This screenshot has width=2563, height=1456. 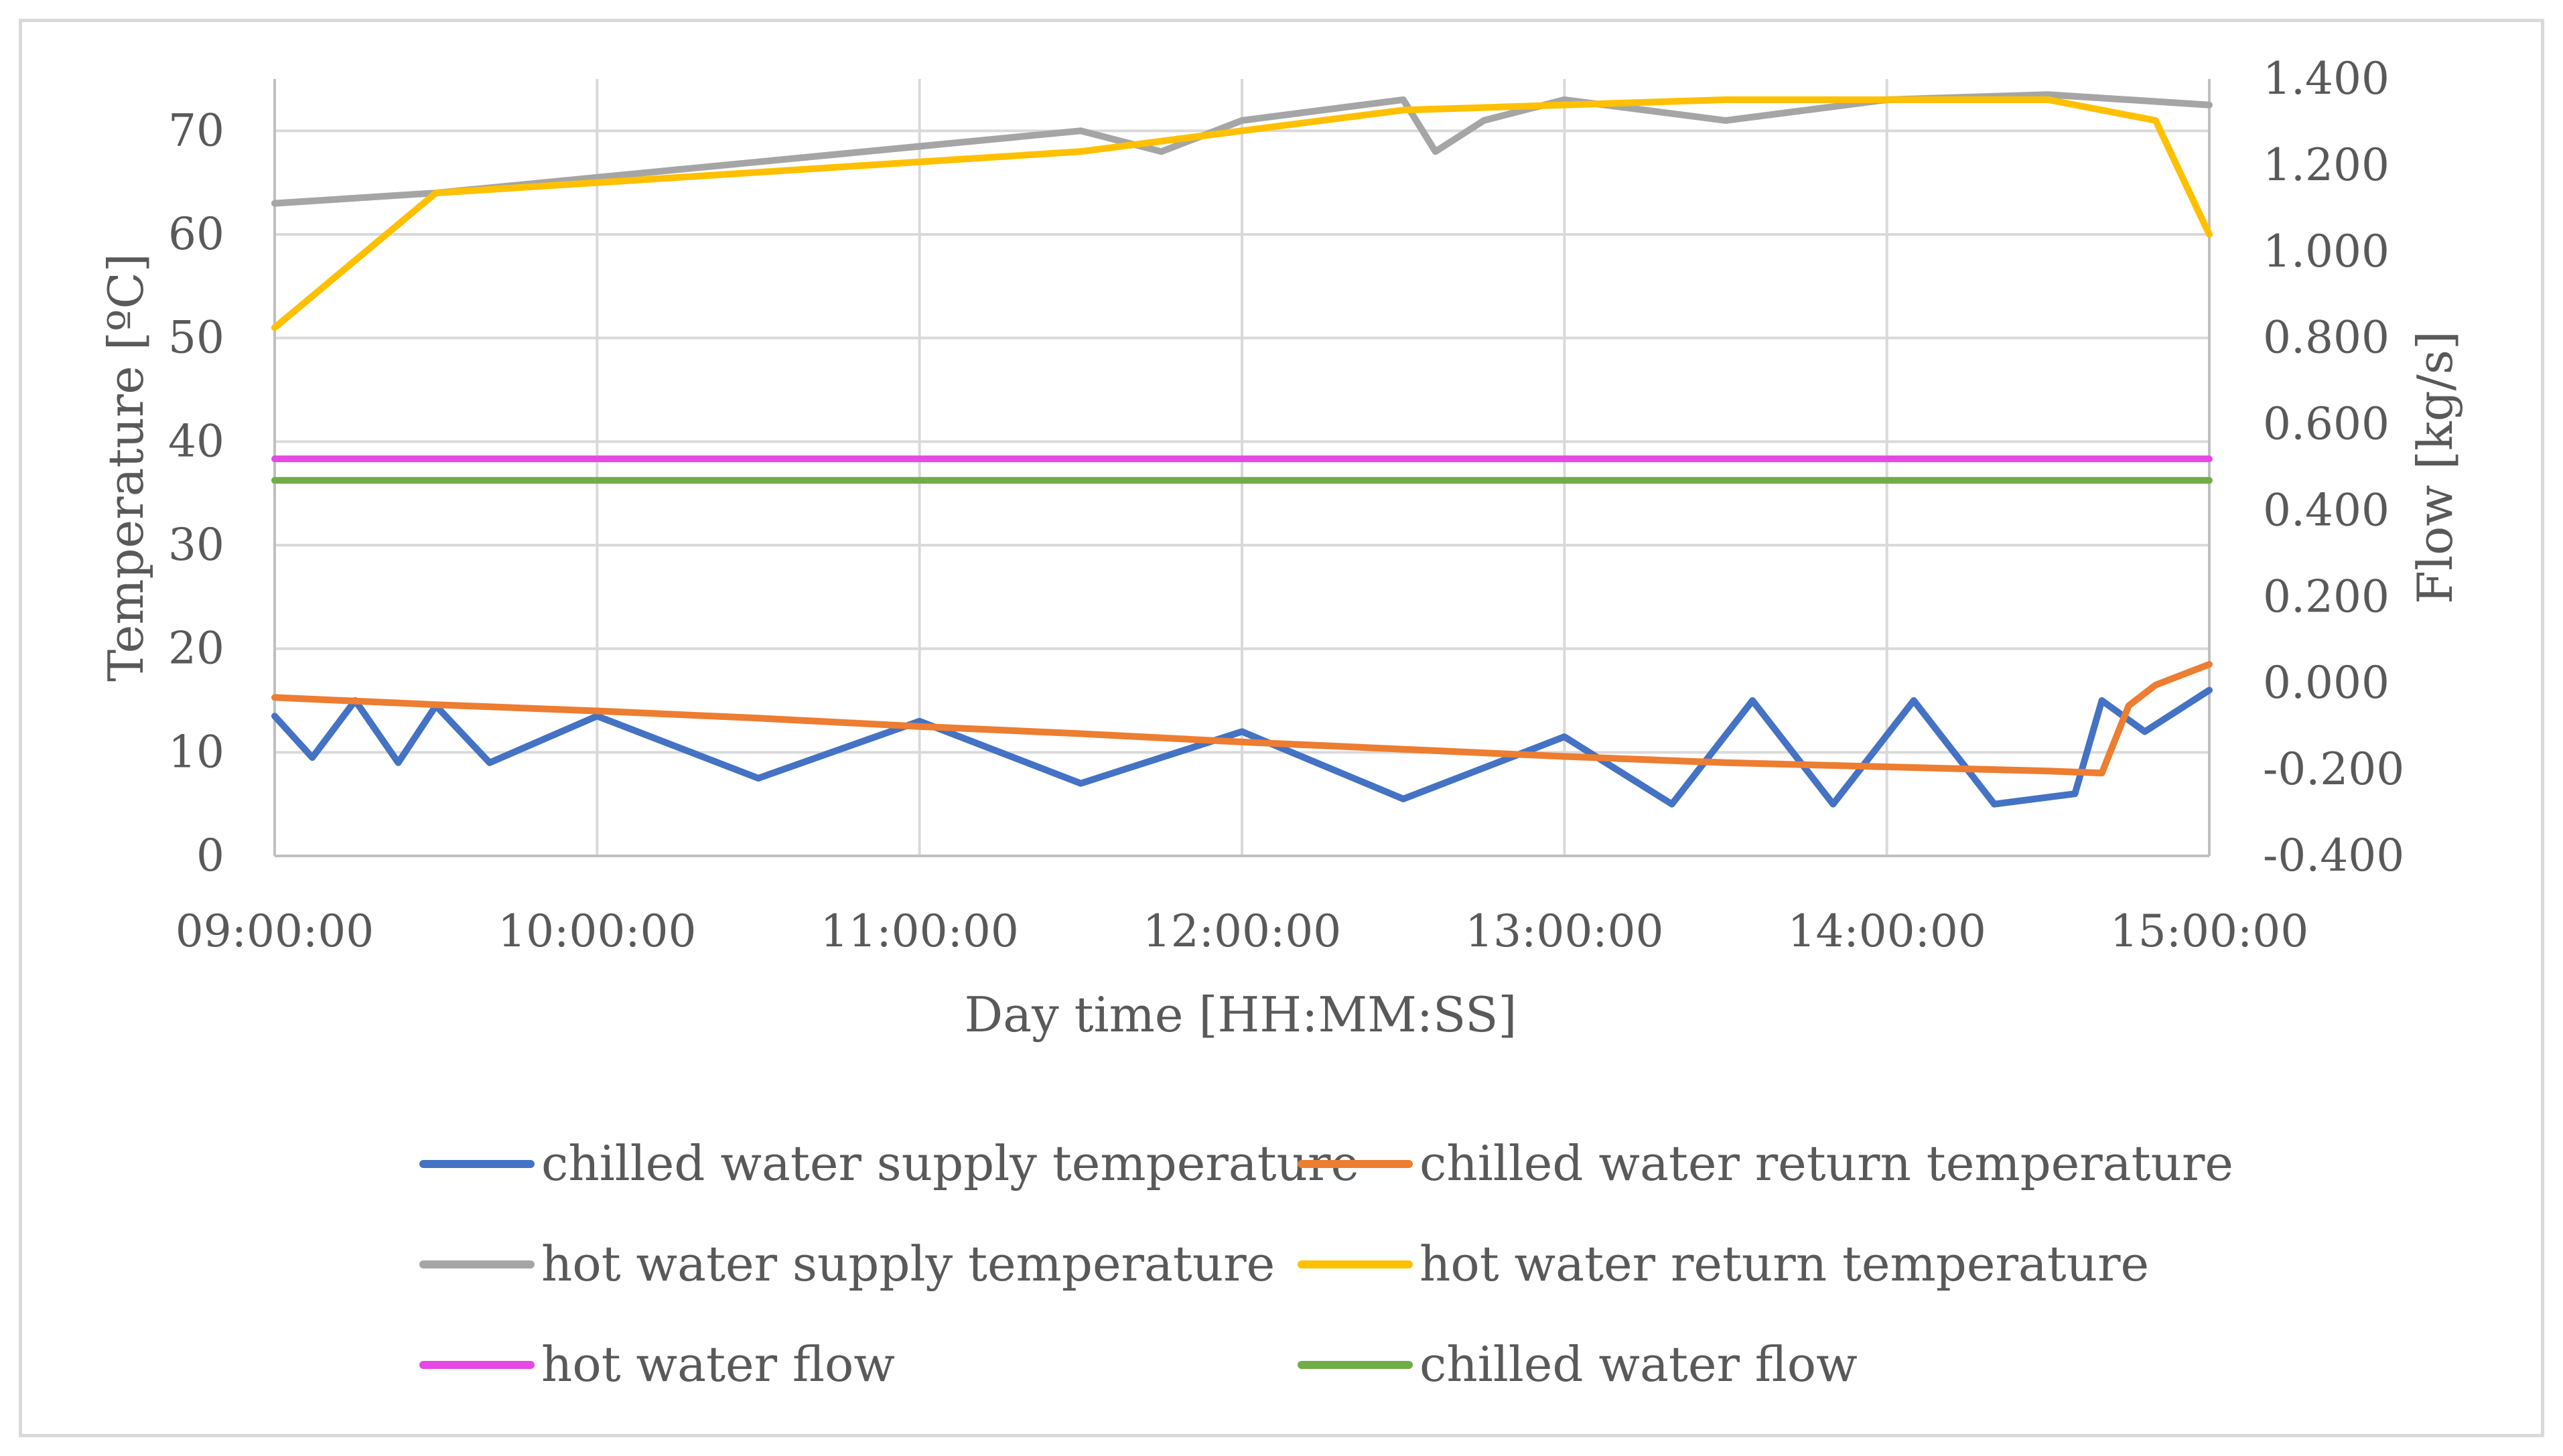 What do you see at coordinates (1242, 931) in the screenshot?
I see `x-tick-label: 12:00:00` at bounding box center [1242, 931].